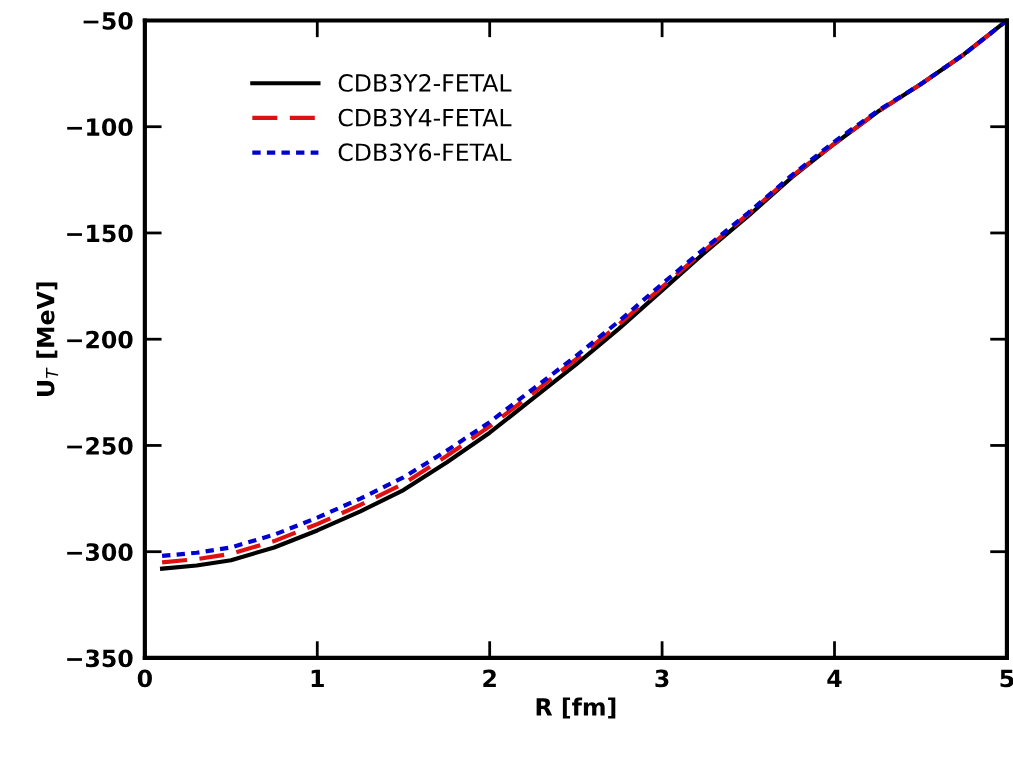  I want to click on x-axis-title: R [fm], so click(576, 708).